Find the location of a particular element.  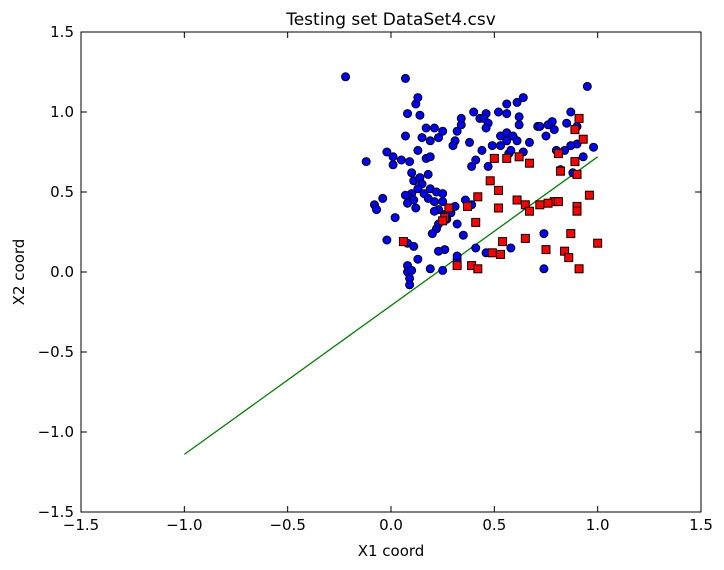

y-tick-label: −0.5 is located at coordinates (56, 352).